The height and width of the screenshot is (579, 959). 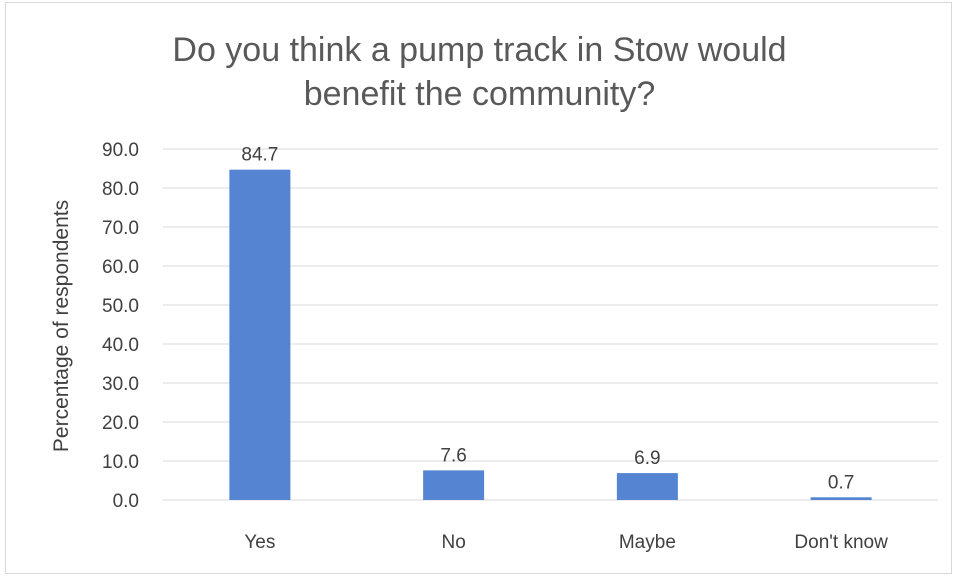 What do you see at coordinates (454, 485) in the screenshot?
I see `bar-no` at bounding box center [454, 485].